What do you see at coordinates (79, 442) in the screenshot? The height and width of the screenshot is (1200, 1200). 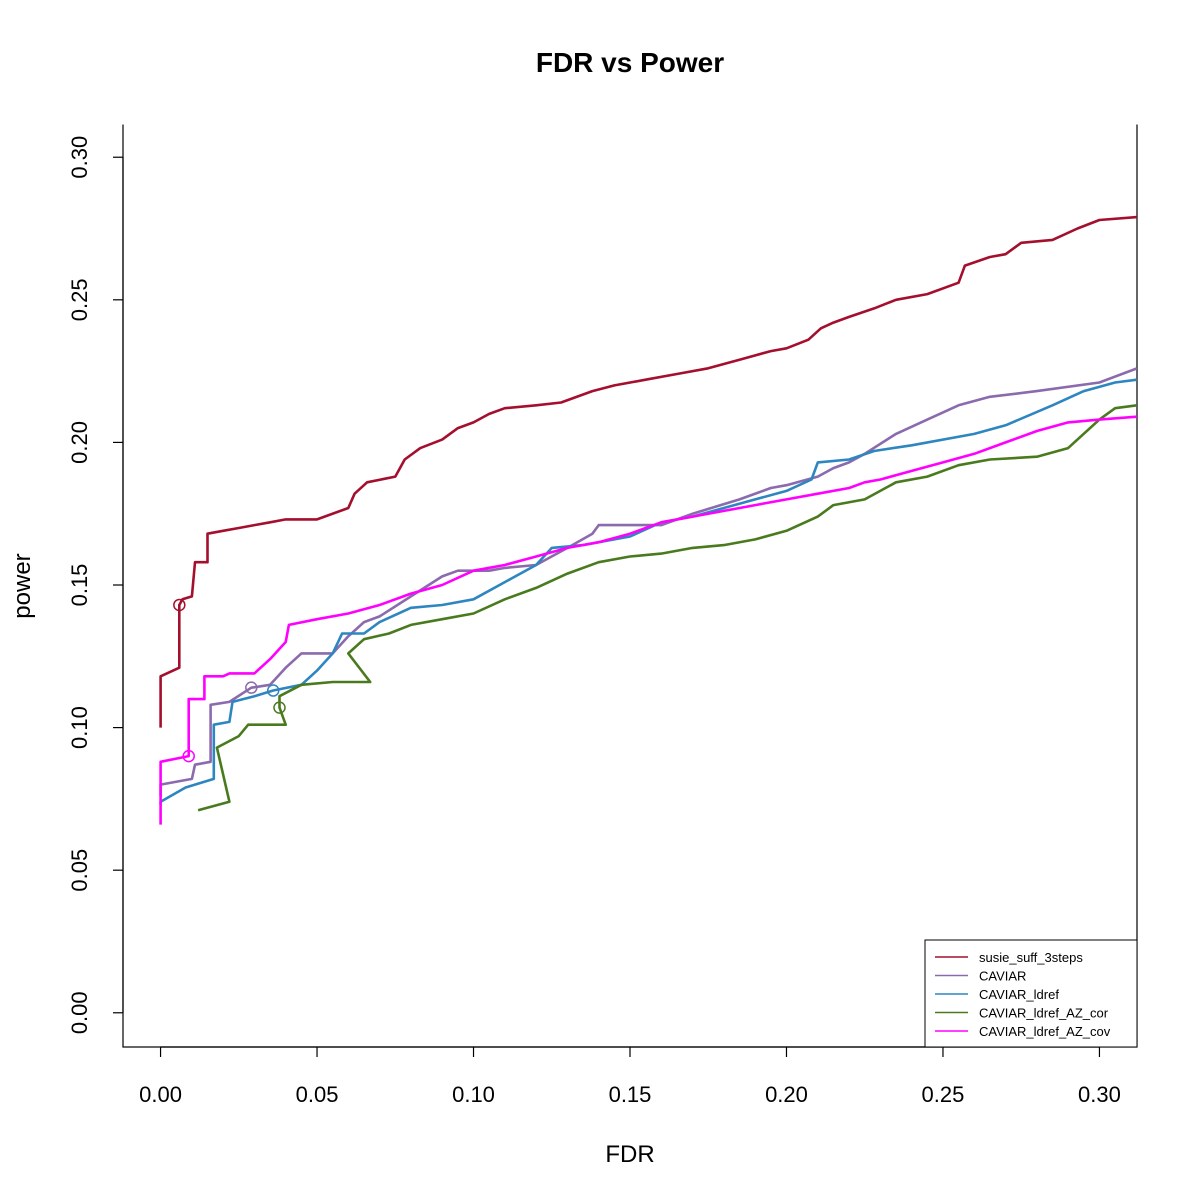 I see `y-tick-label: 0.20` at bounding box center [79, 442].